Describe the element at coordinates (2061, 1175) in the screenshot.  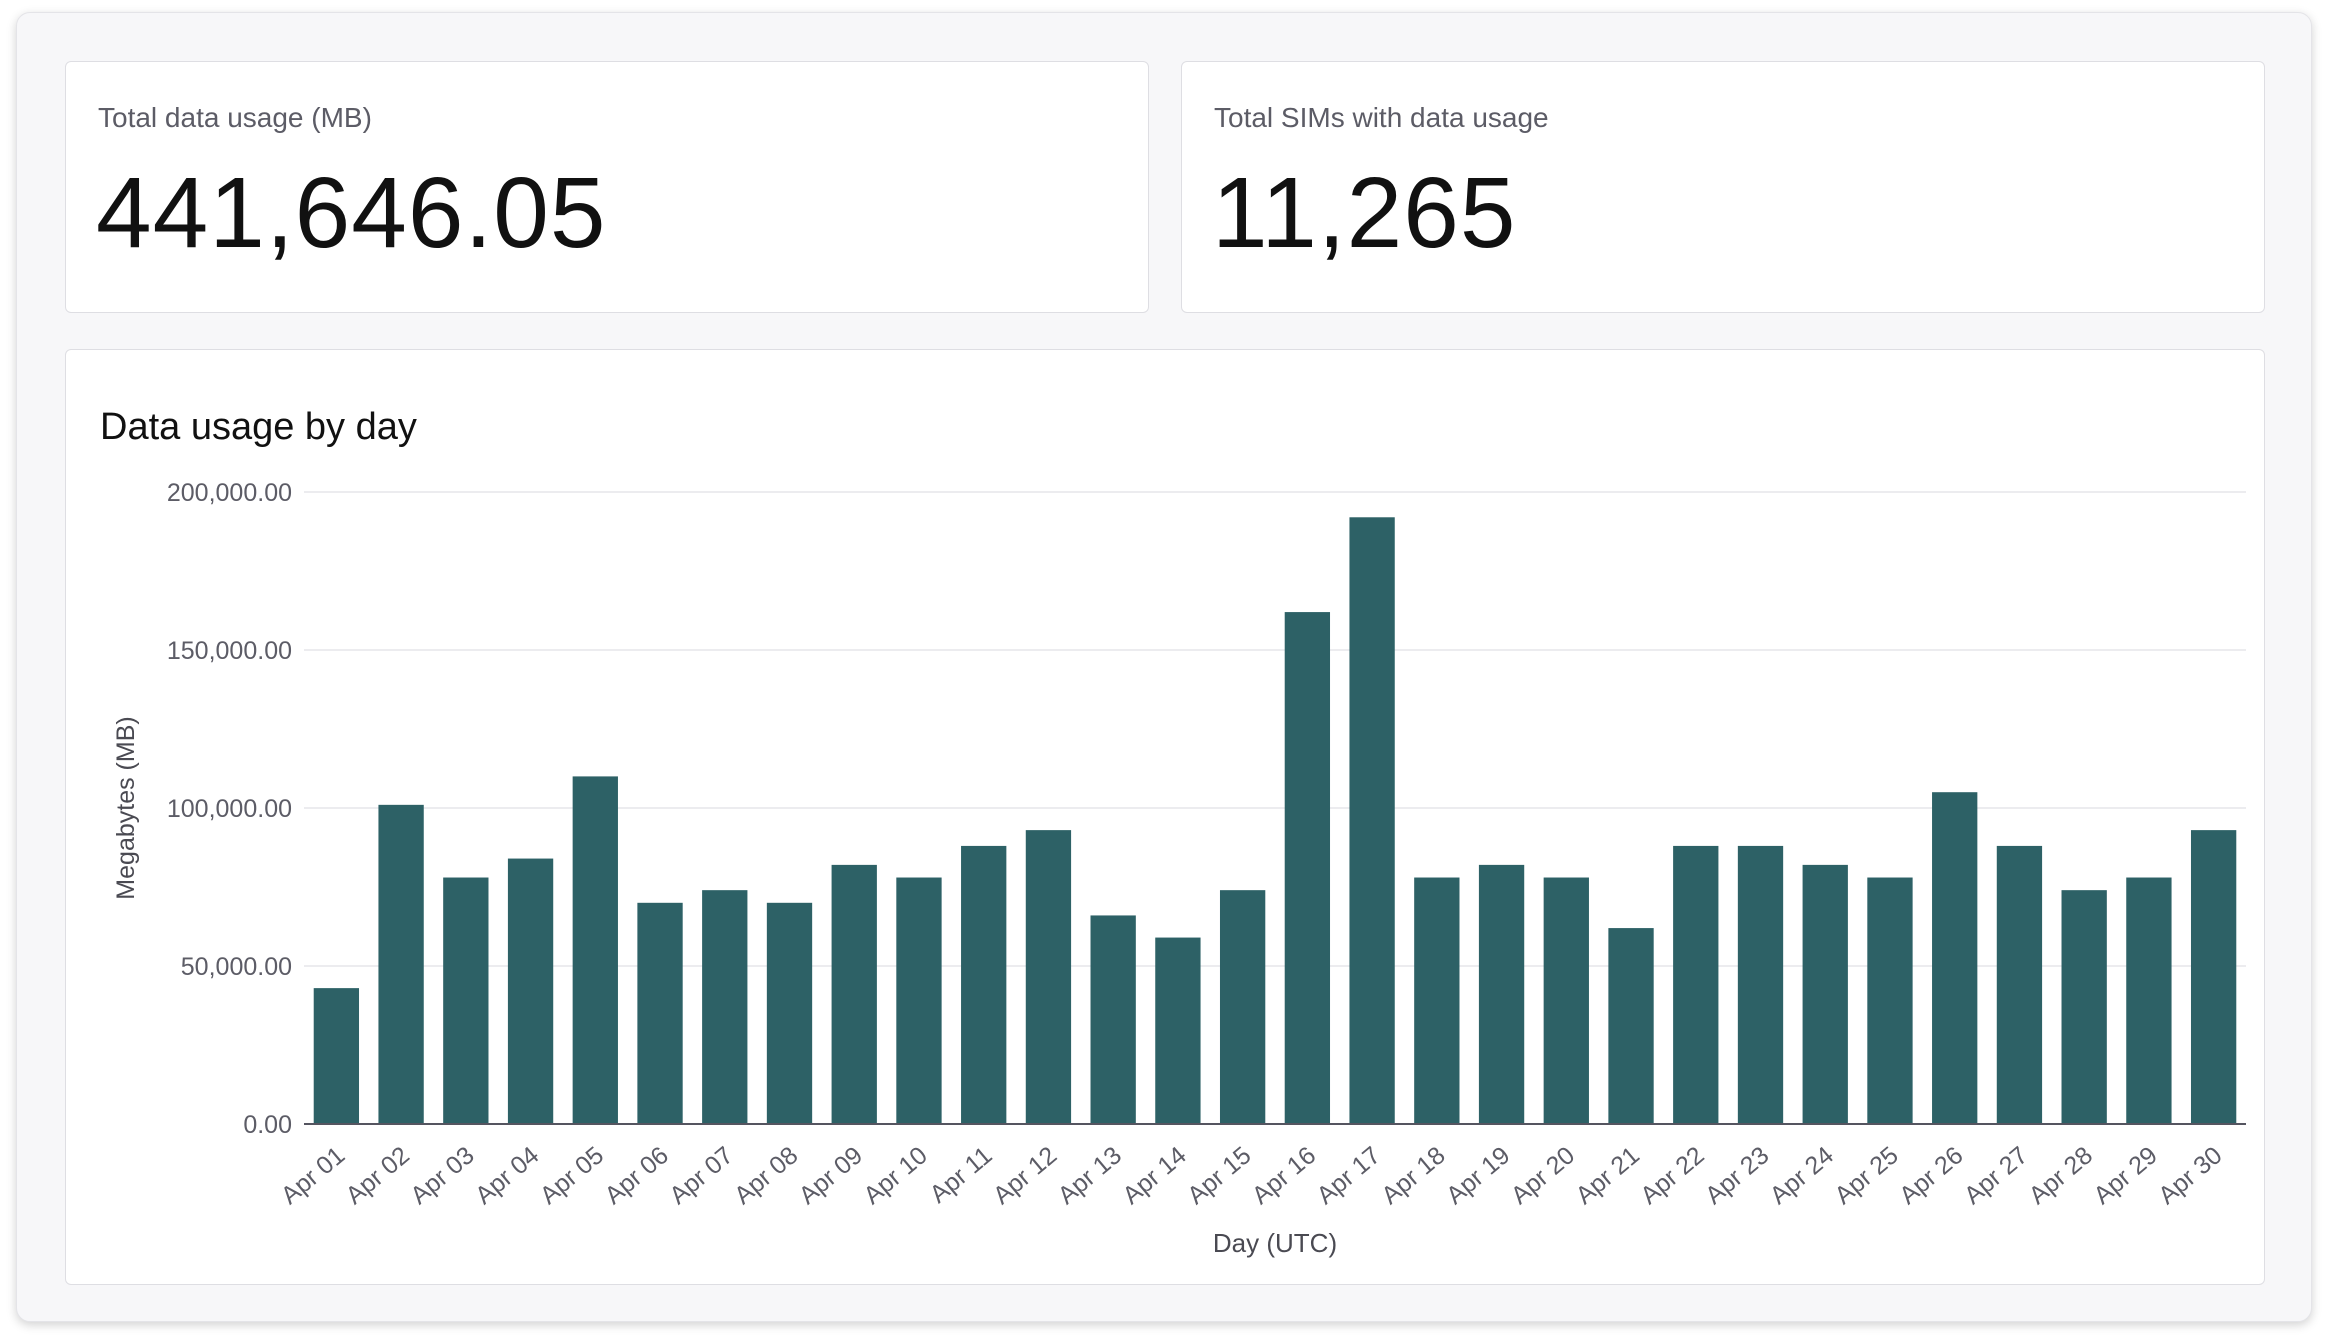
I see `x-tick-label: Apr 28` at that location.